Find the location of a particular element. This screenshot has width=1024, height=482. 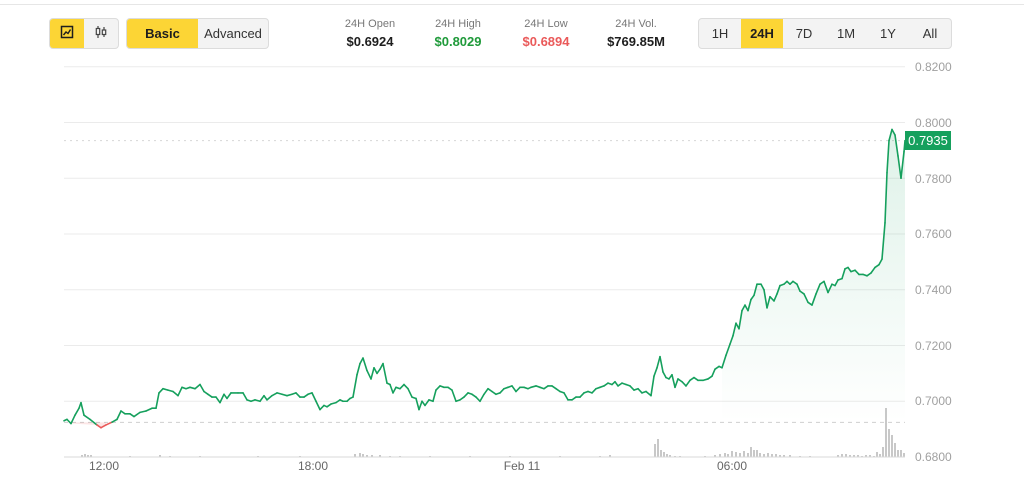

time-range-toggle: 1H 24H 7D 1M 1Y All is located at coordinates (825, 33).